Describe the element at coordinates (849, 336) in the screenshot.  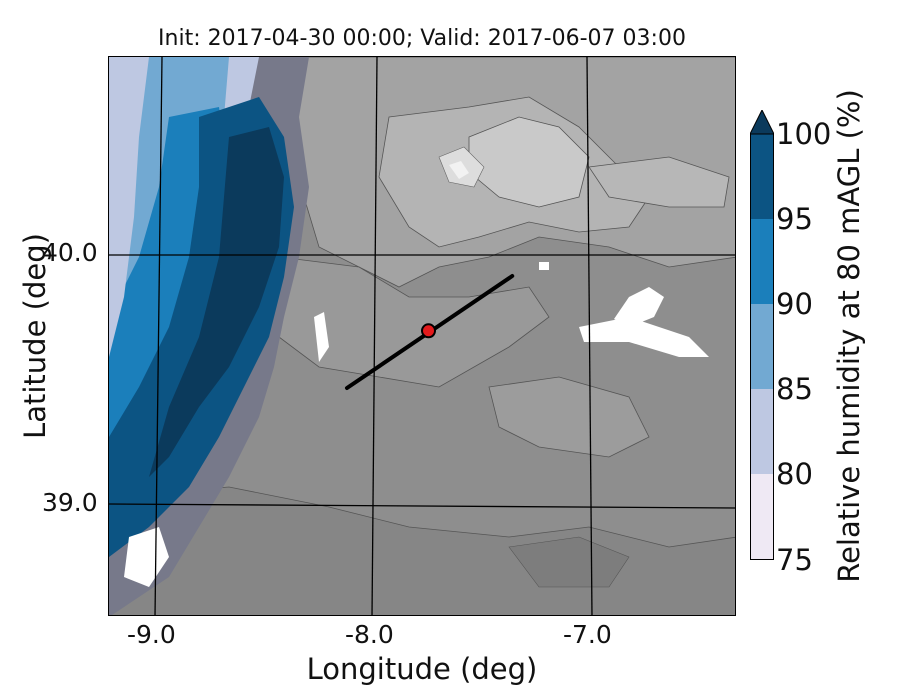
I see `colorbar-label: Relative humidity at 80 mAGL (%)` at that location.